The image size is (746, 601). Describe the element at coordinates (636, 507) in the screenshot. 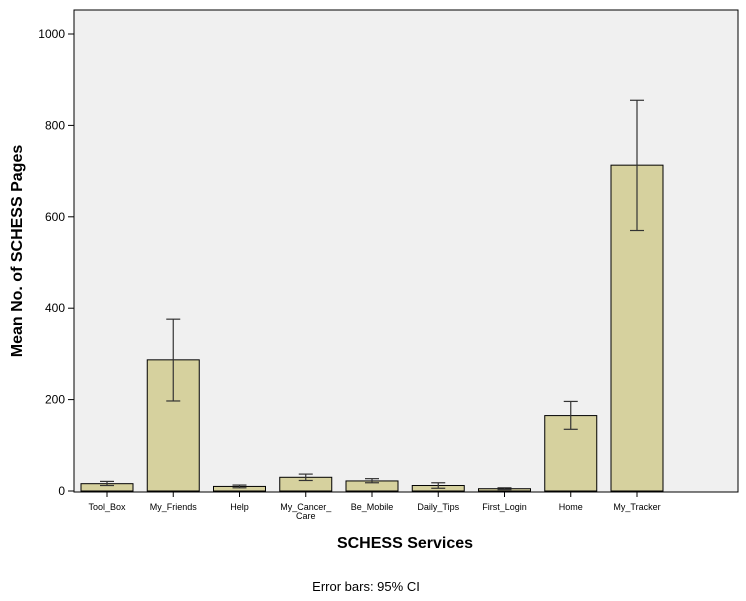

I see `x-tick-label: My_Tracker` at that location.